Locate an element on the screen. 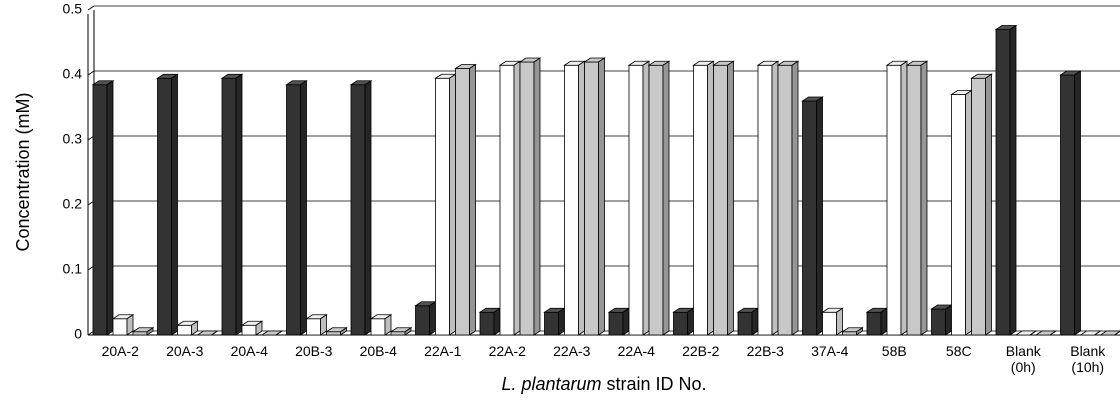  x-tick-label: 58C is located at coordinates (958, 351).